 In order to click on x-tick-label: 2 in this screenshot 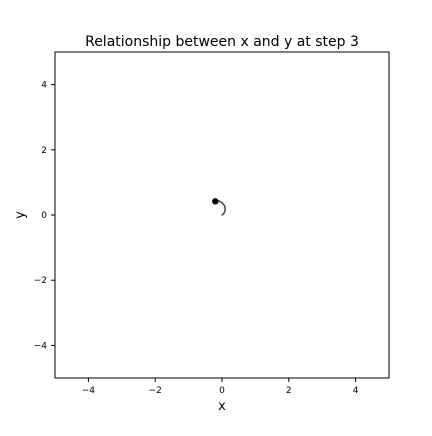, I will do `click(289, 391)`.